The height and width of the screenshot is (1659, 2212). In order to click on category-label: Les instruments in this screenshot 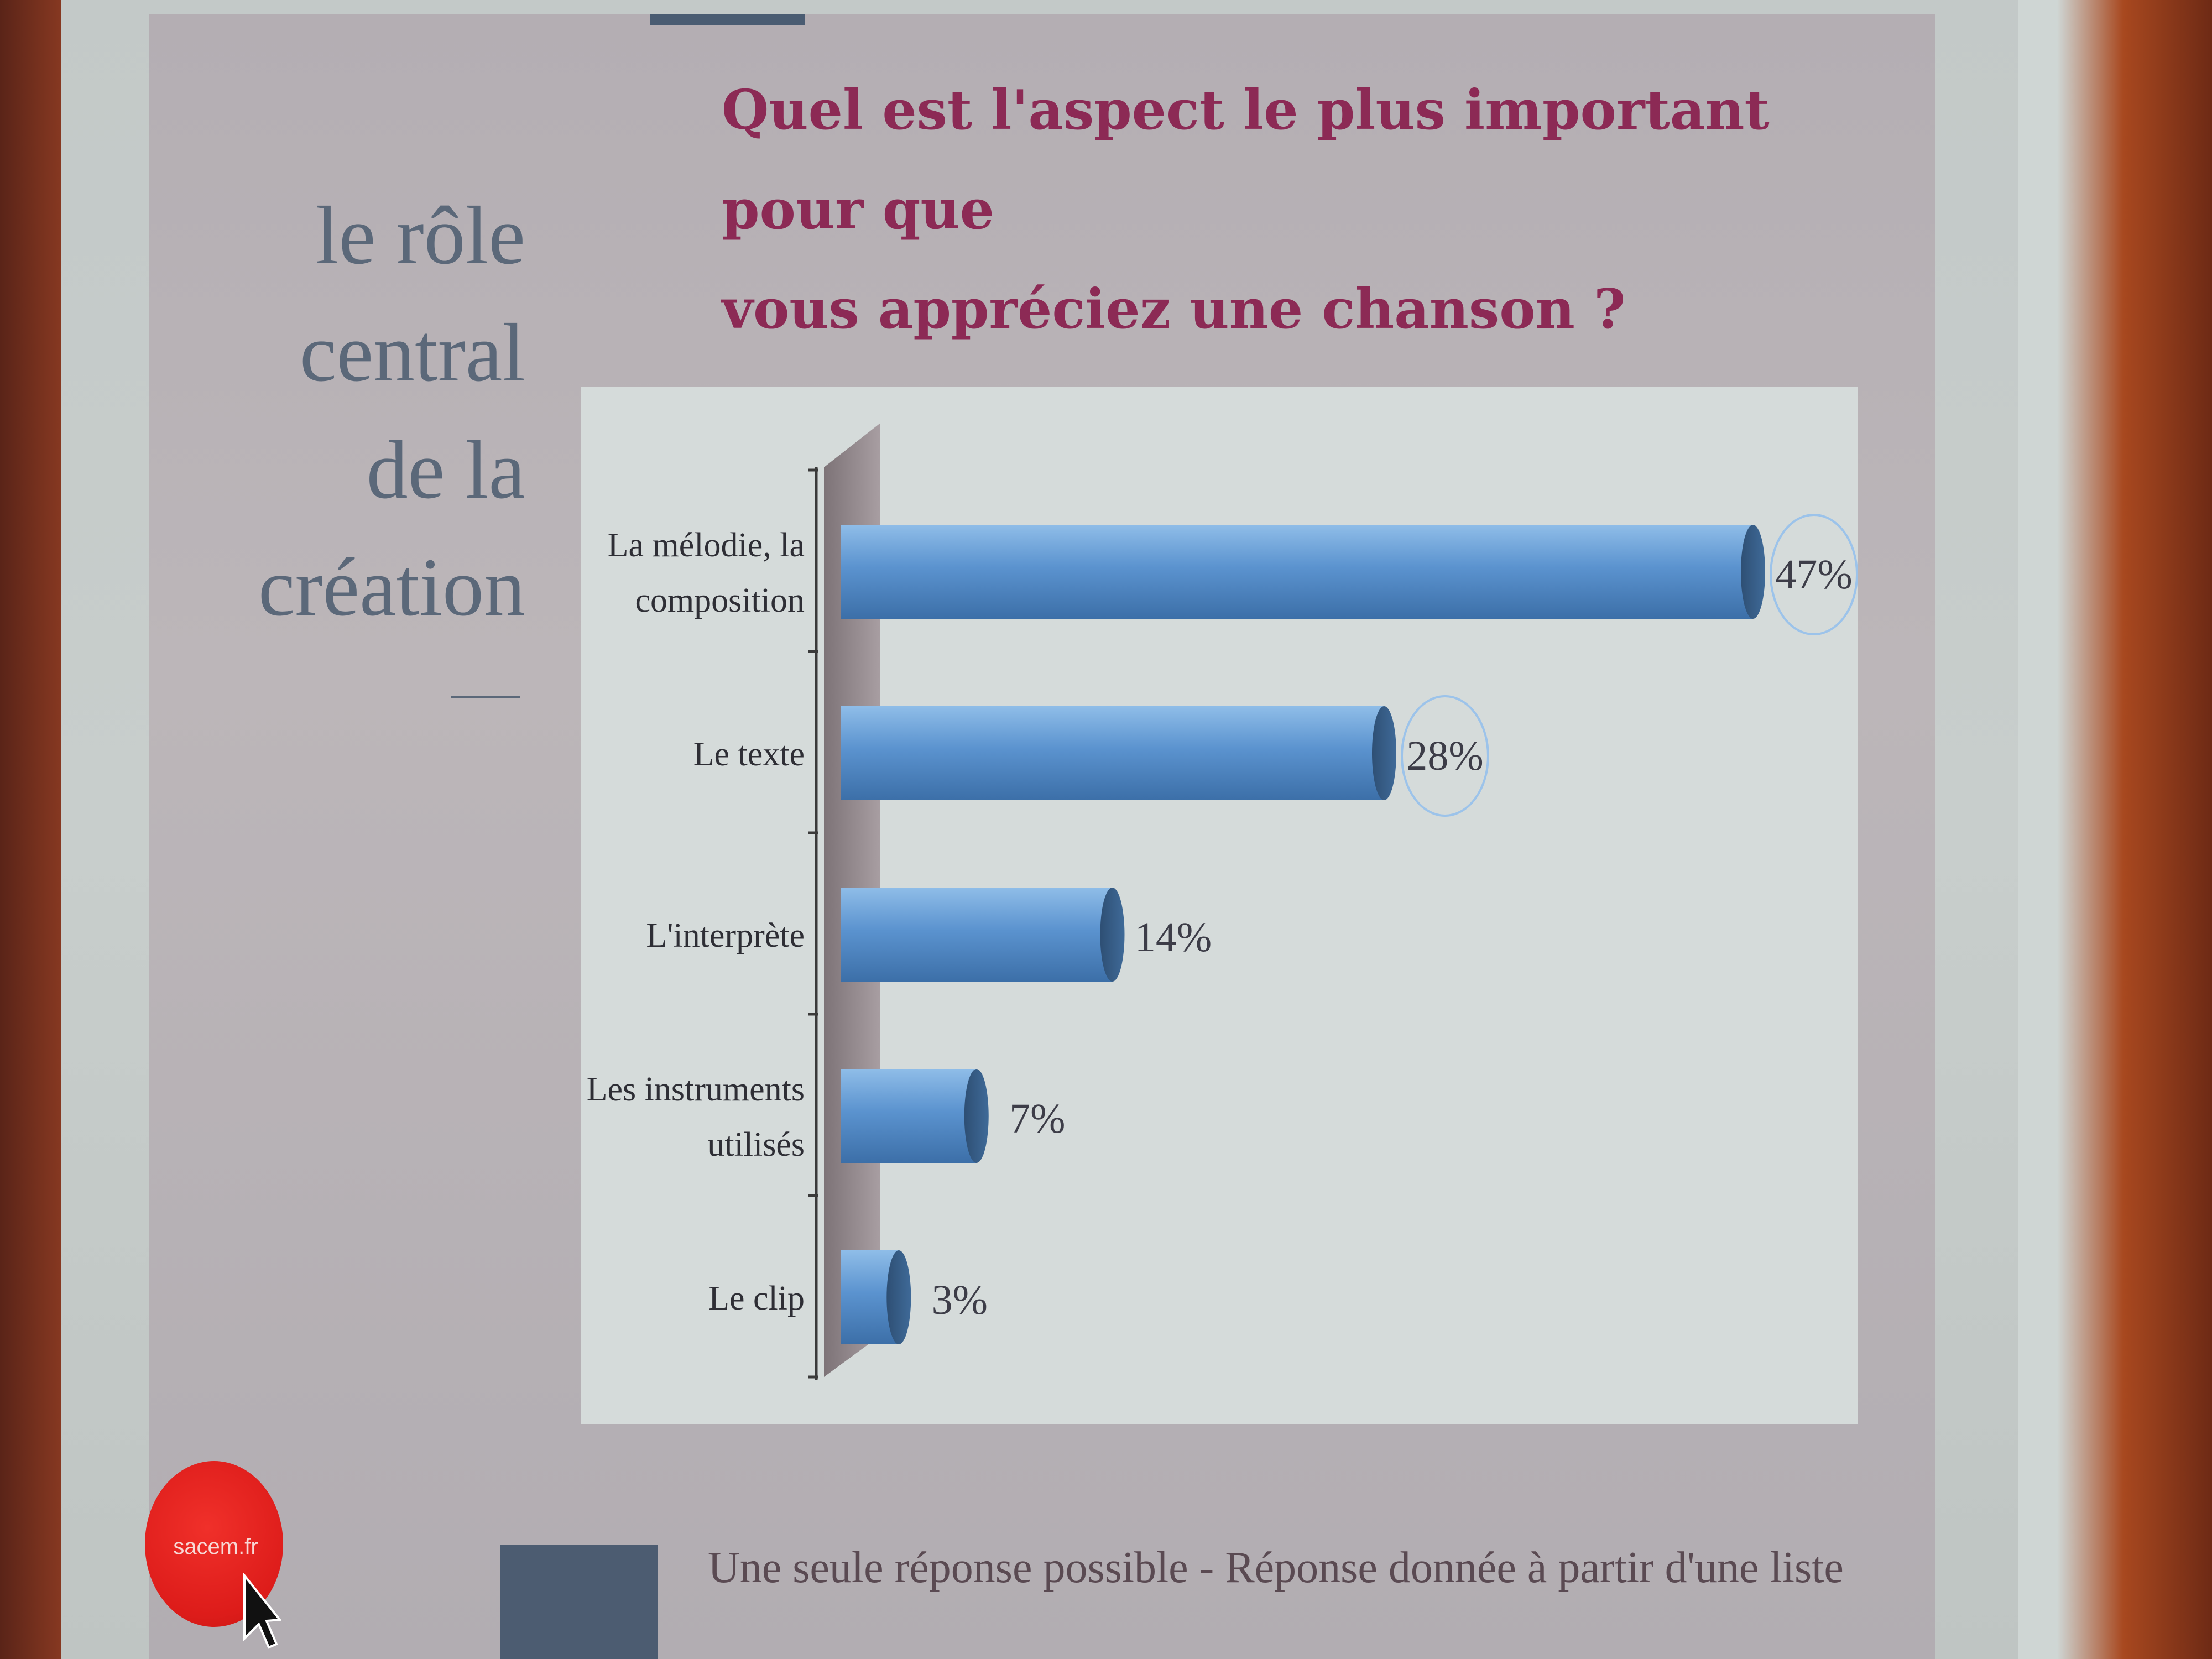, I will do `click(696, 1090)`.